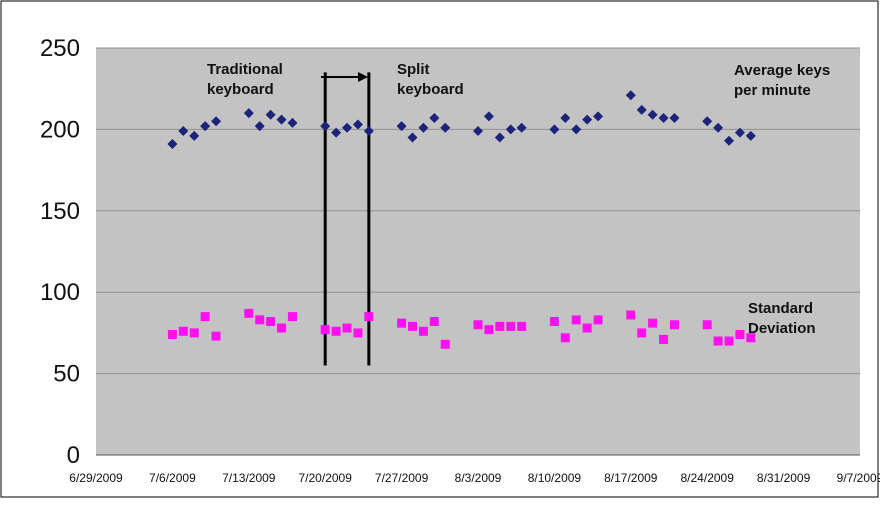 The width and height of the screenshot is (880, 505). Describe the element at coordinates (478, 478) in the screenshot. I see `x-tick-label: 8/3/2009` at that location.